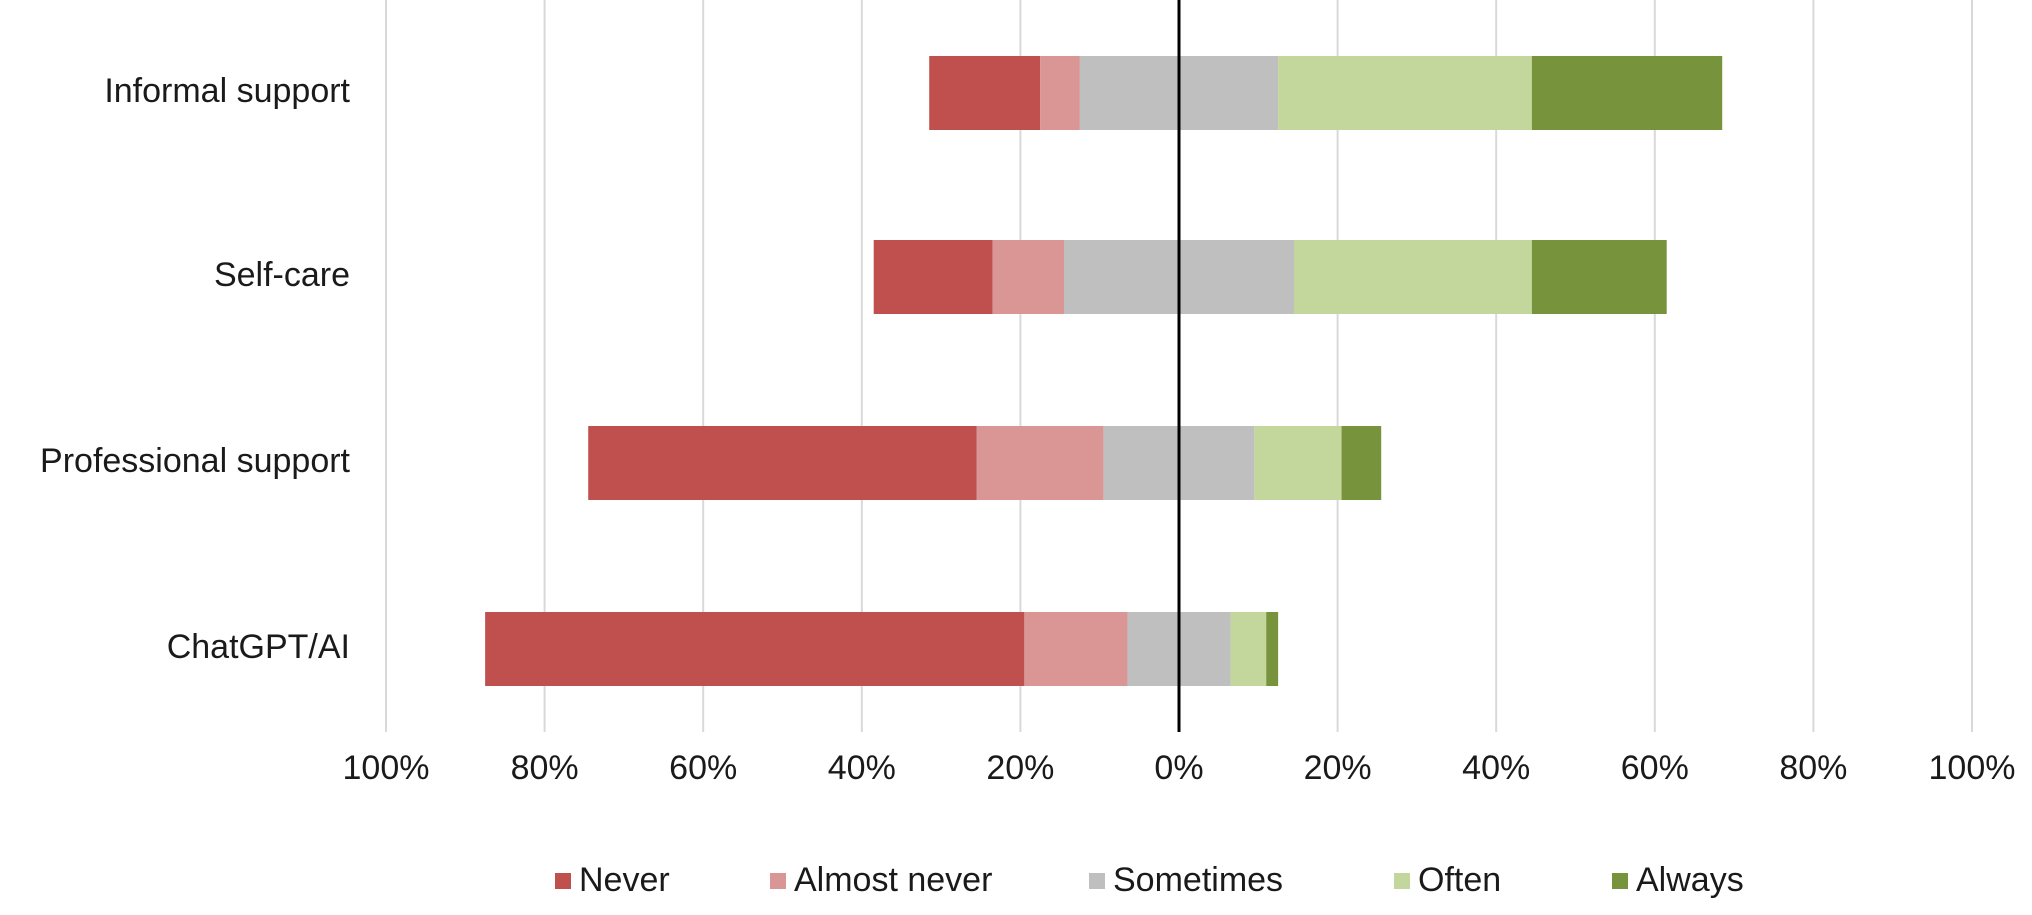 The width and height of the screenshot is (2032, 915). I want to click on legend-label: Always, so click(1690, 880).